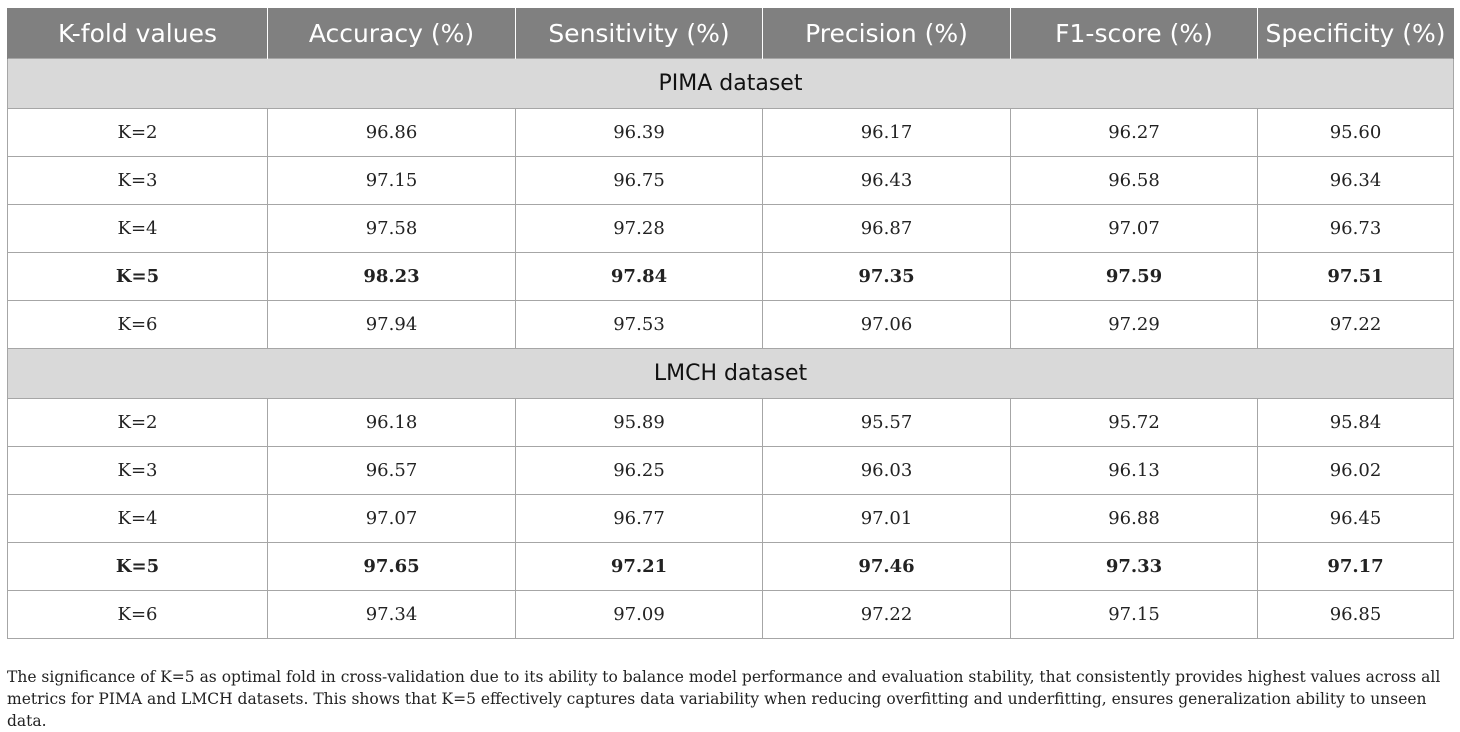 Image resolution: width=1460 pixels, height=732 pixels. I want to click on table-row: K=6 97.94 97.53 97.06 97.29 97.22, so click(730, 324).